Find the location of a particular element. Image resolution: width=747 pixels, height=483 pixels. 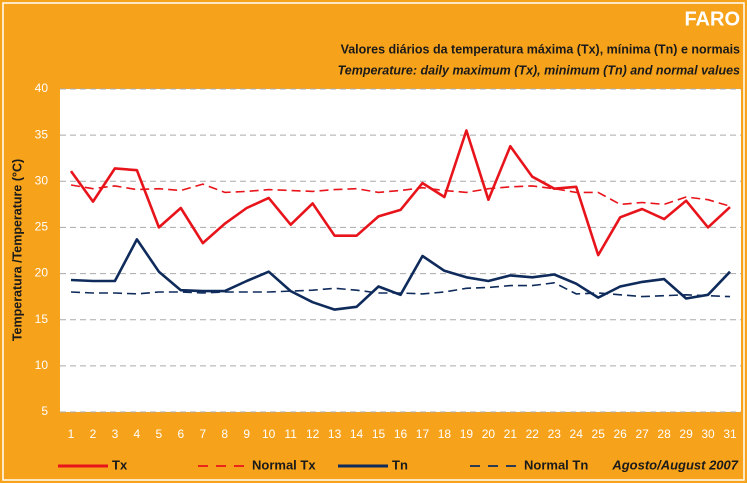

x-tick-label: 9 is located at coordinates (246, 434).